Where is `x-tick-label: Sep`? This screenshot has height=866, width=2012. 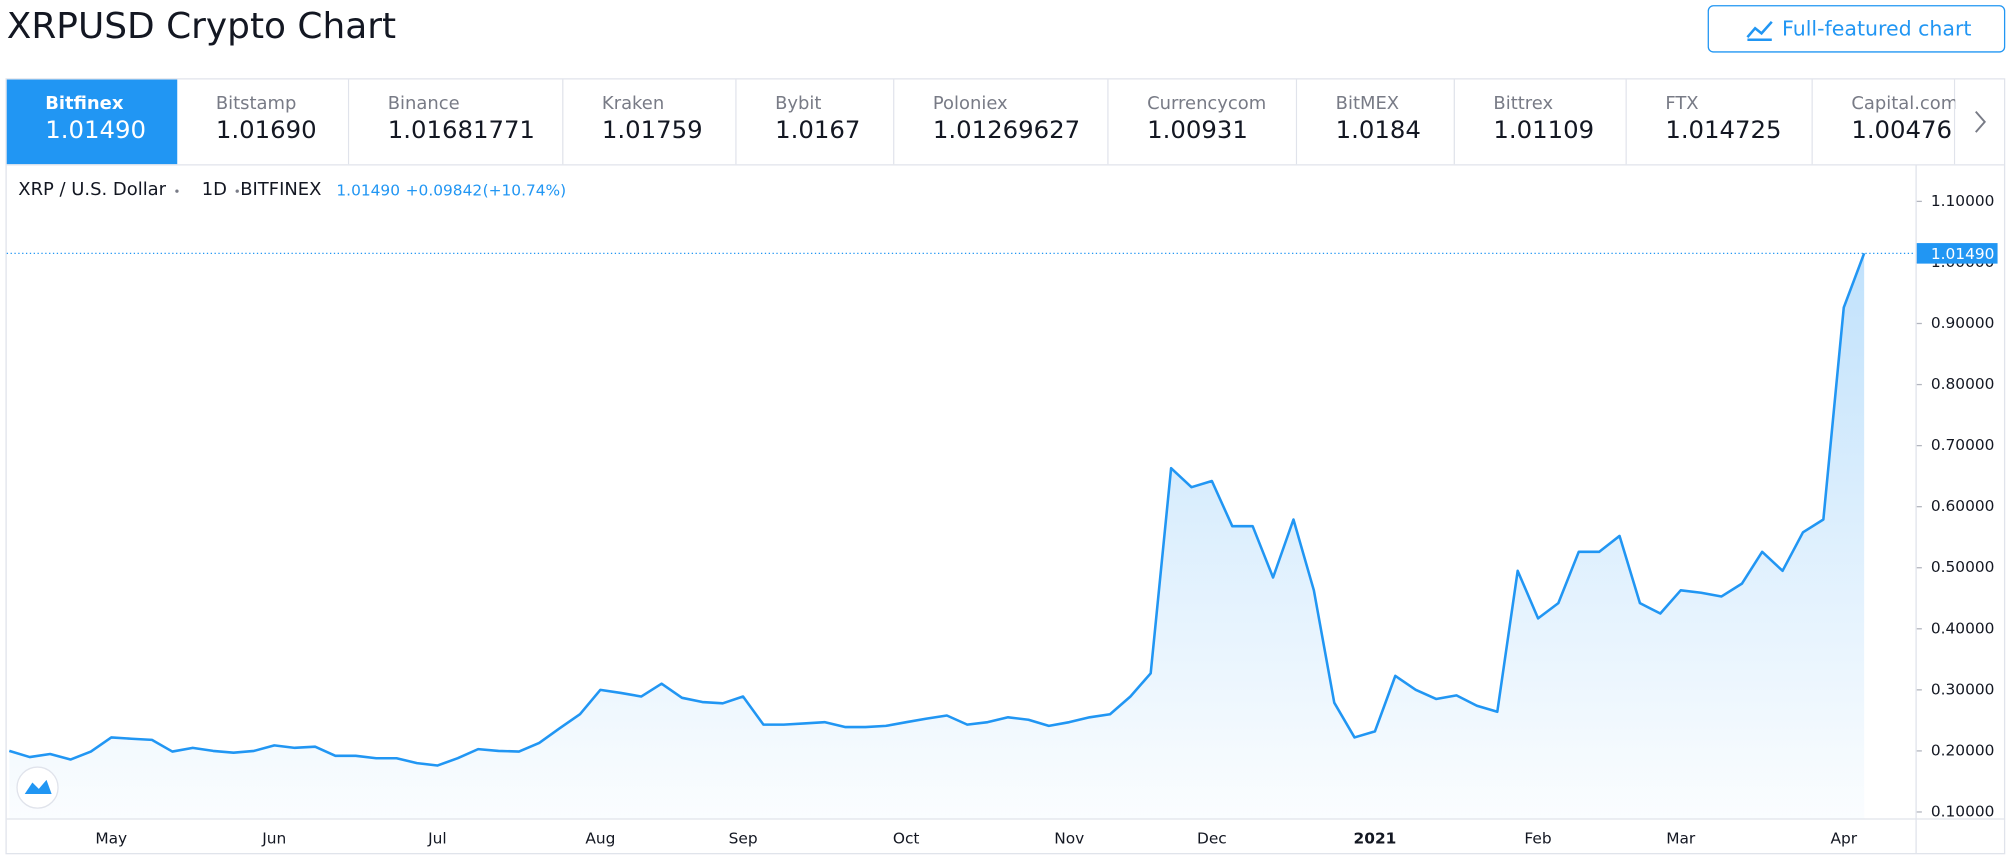
x-tick-label: Sep is located at coordinates (743, 838).